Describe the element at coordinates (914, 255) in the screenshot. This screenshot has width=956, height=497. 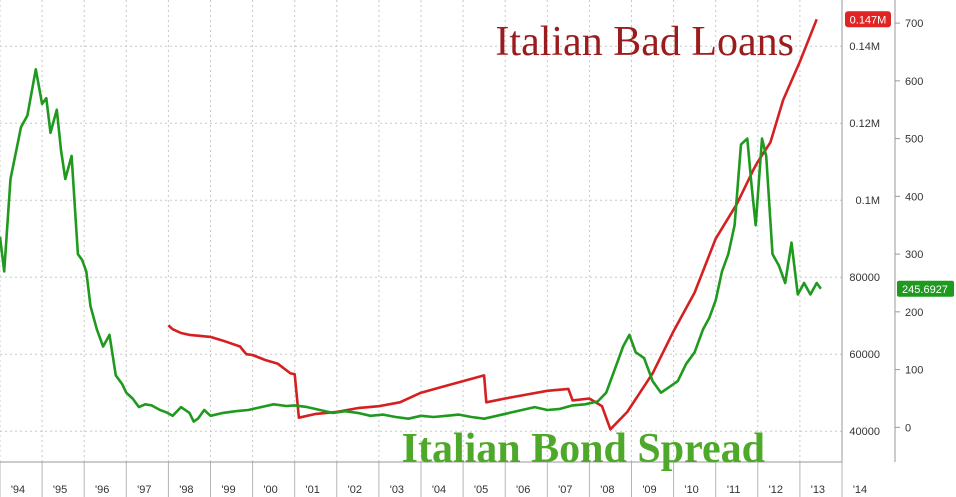
I see `right-axis-tick-label: 300` at that location.